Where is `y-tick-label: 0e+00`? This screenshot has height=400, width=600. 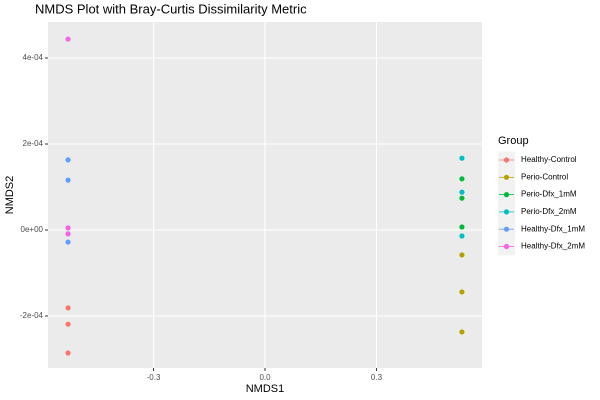
y-tick-label: 0e+00 is located at coordinates (32, 229).